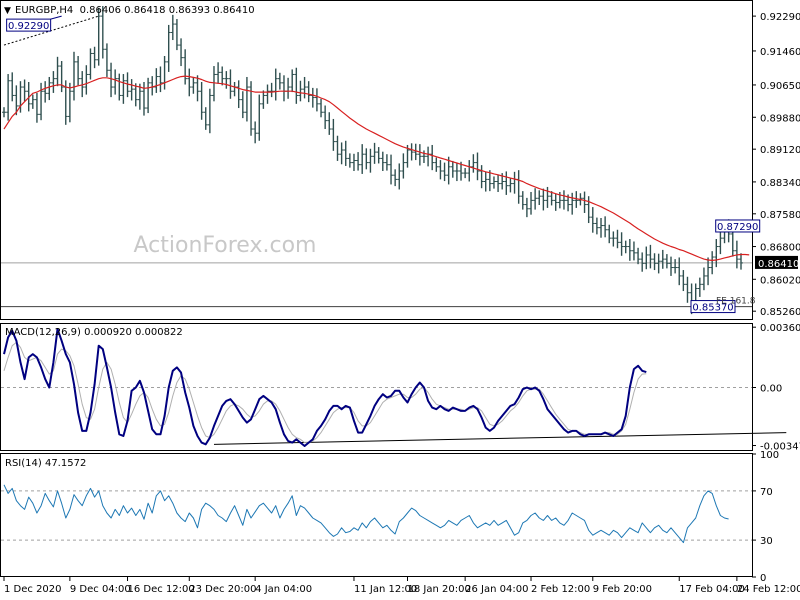 The height and width of the screenshot is (600, 800). What do you see at coordinates (780, 150) in the screenshot?
I see `axis-tick-label: 0.89120` at bounding box center [780, 150].